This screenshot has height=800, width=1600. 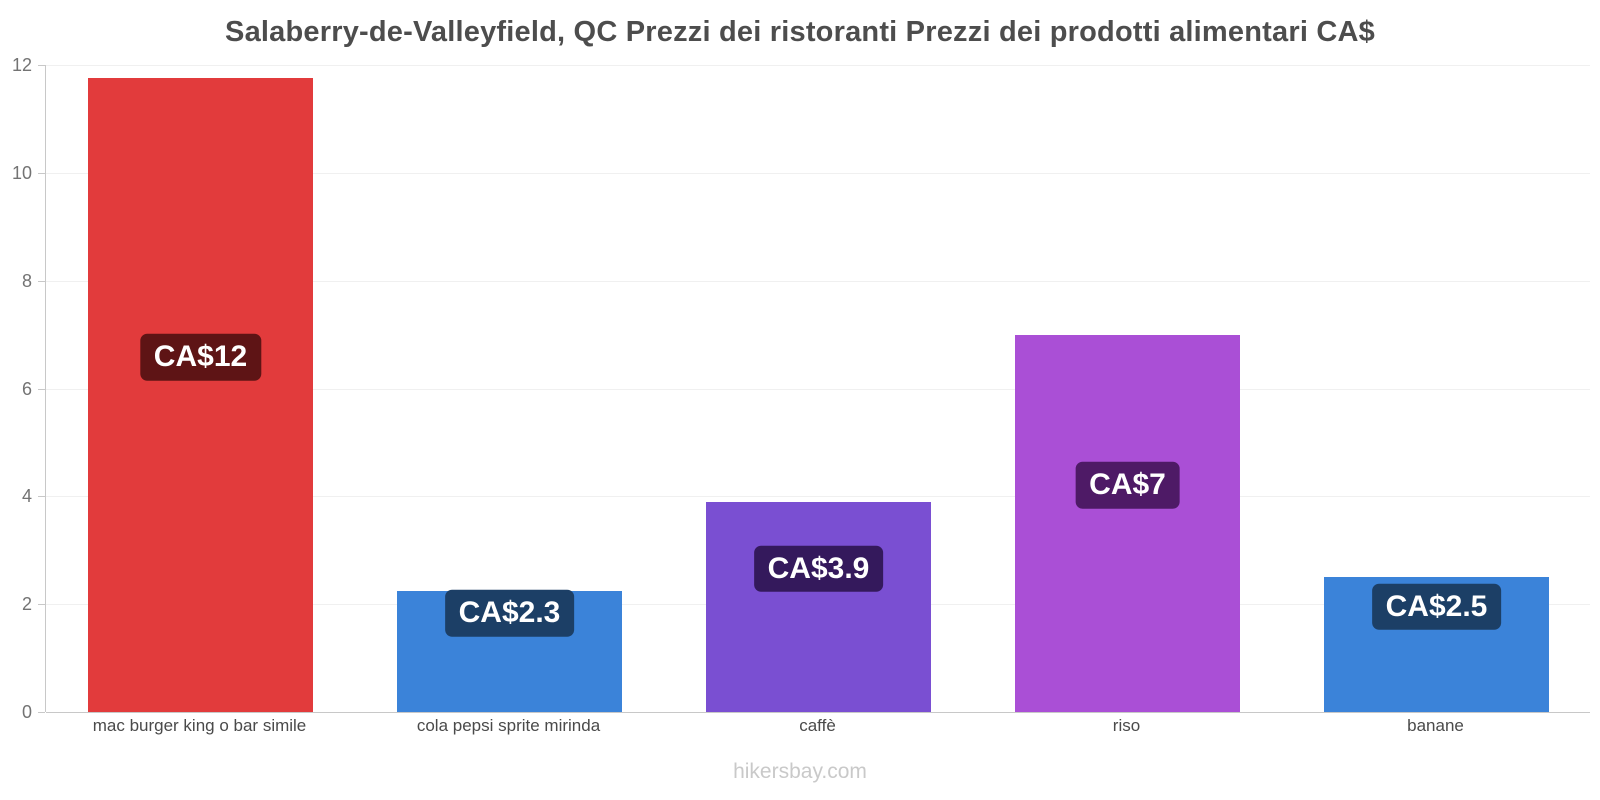 What do you see at coordinates (26, 496) in the screenshot?
I see `y-axis-label: 4` at bounding box center [26, 496].